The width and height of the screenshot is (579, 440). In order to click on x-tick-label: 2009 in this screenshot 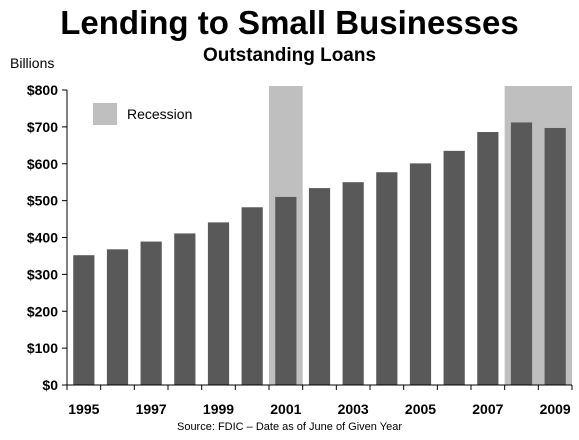, I will do `click(555, 409)`.